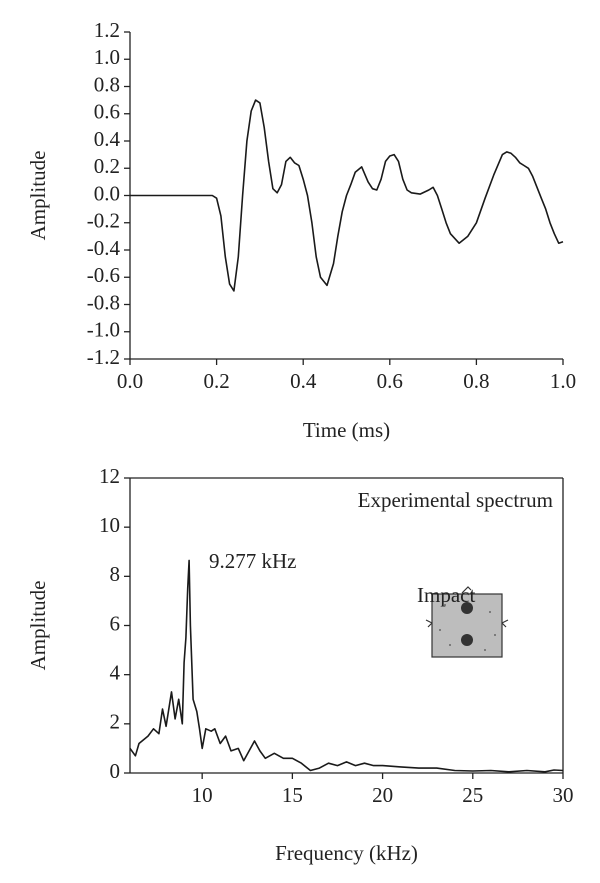 Image resolution: width=600 pixels, height=883 pixels. What do you see at coordinates (115, 574) in the screenshot?
I see `y-tick-label: 8` at bounding box center [115, 574].